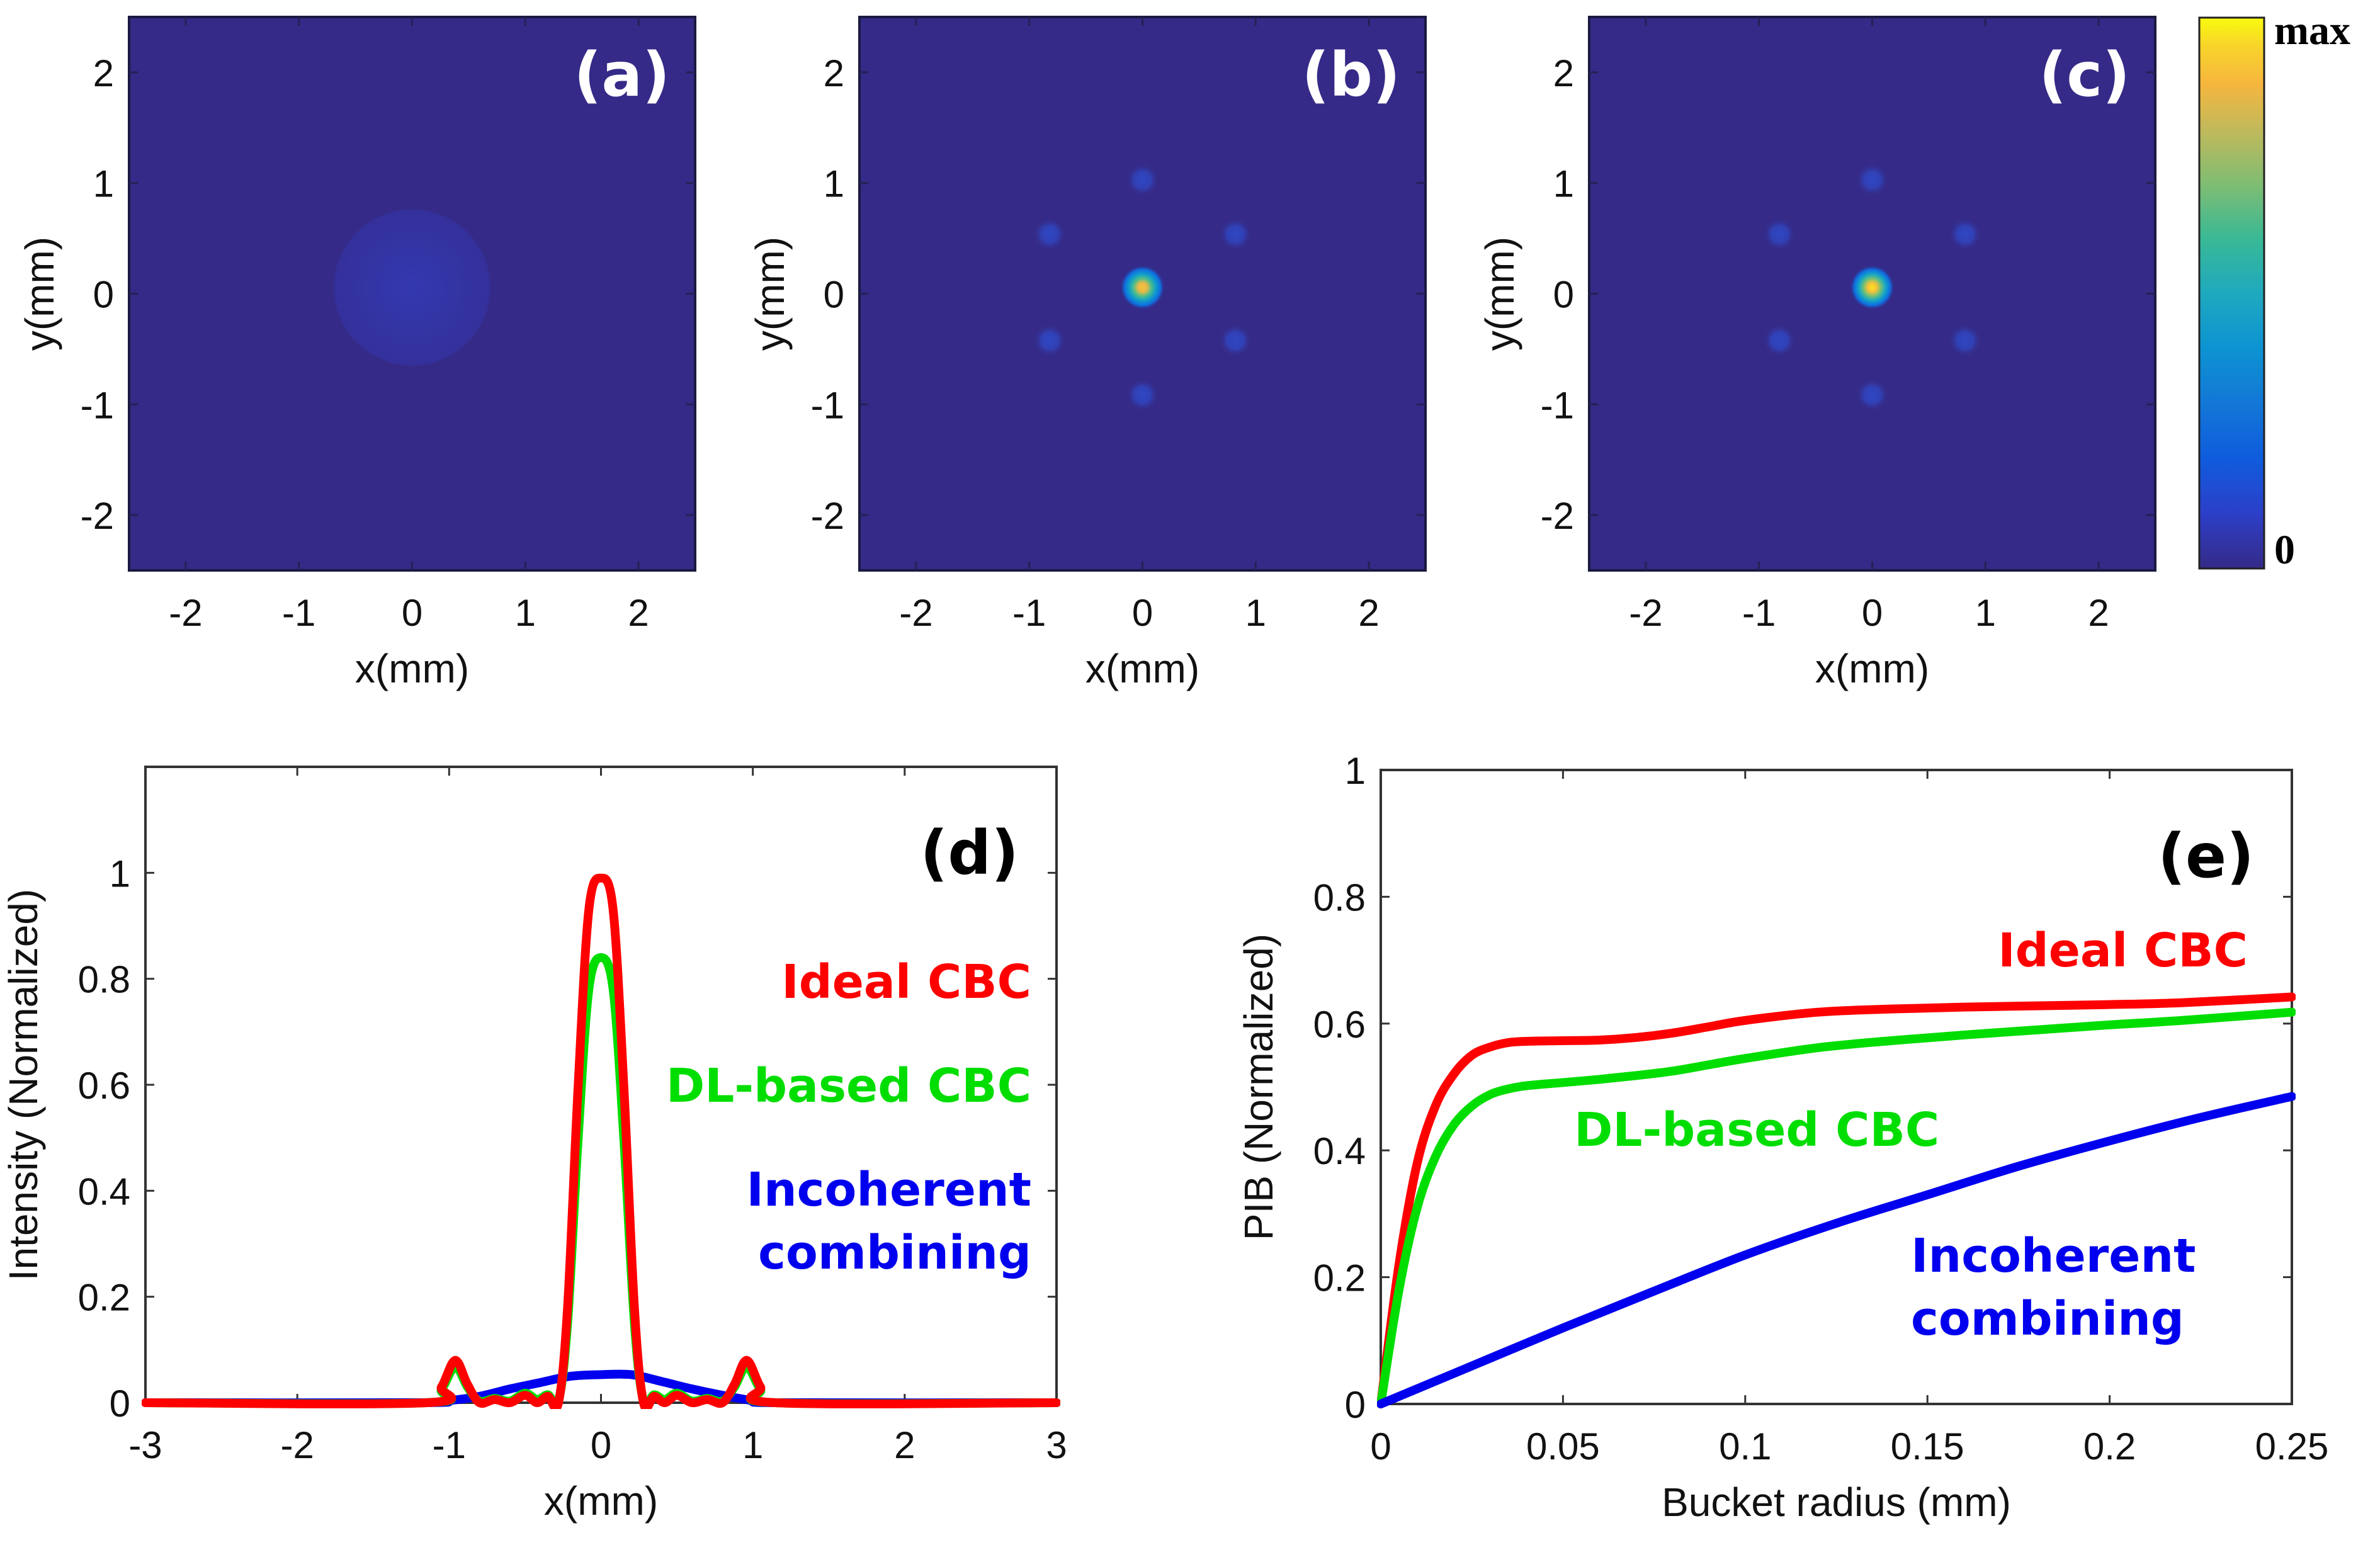 Image resolution: width=2380 pixels, height=1545 pixels. I want to click on x-tick-label: -3, so click(145, 1445).